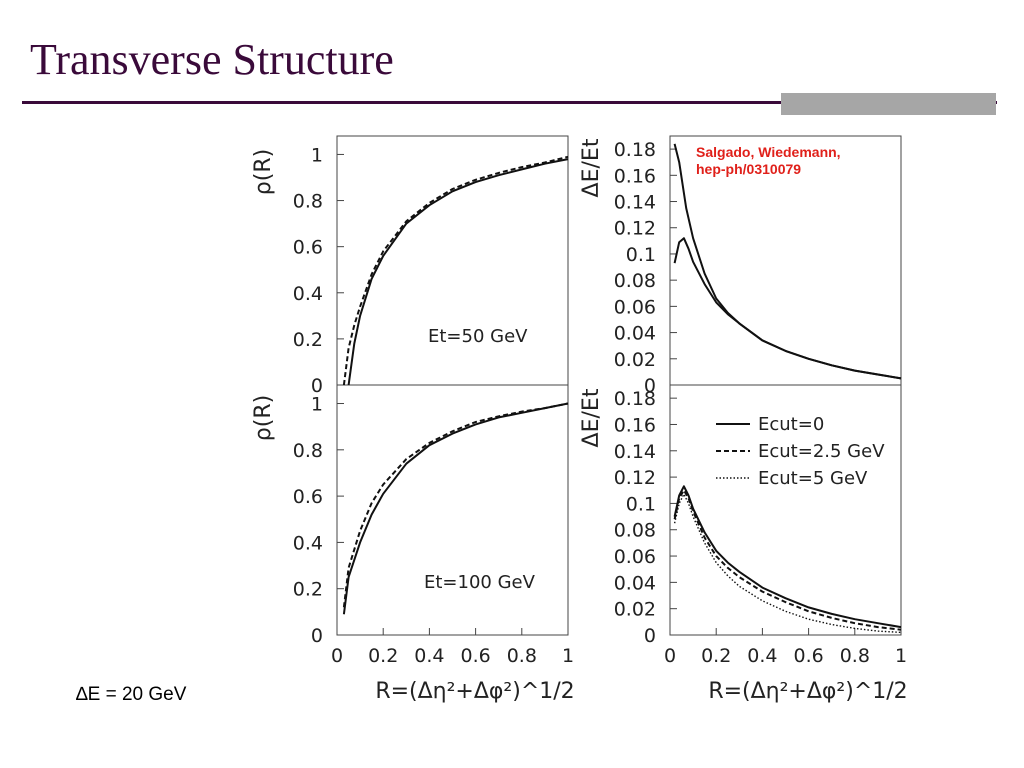 Image resolution: width=1024 pixels, height=768 pixels. I want to click on legend-label-ecut-5: Ecut=5 GeV, so click(813, 478).